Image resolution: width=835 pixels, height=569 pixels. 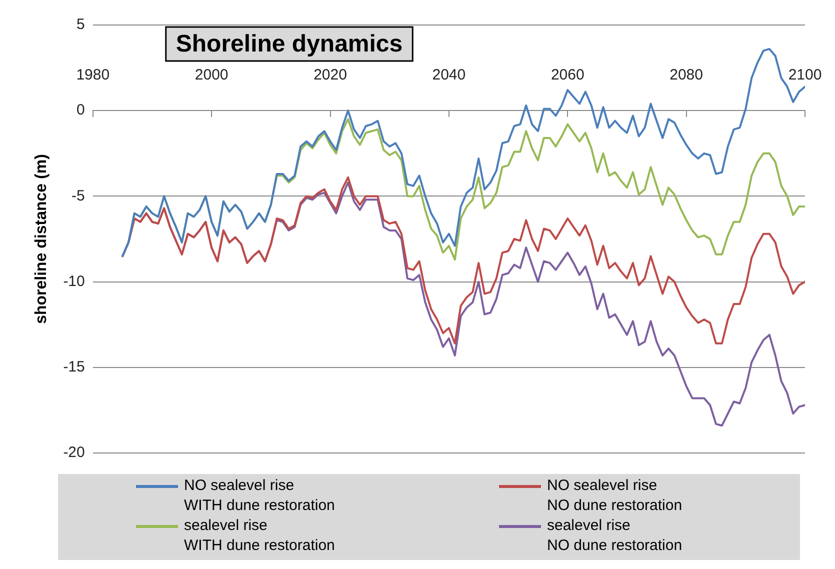 I want to click on legend-label: sealevel rise WITH dune restoration, so click(x=259, y=536).